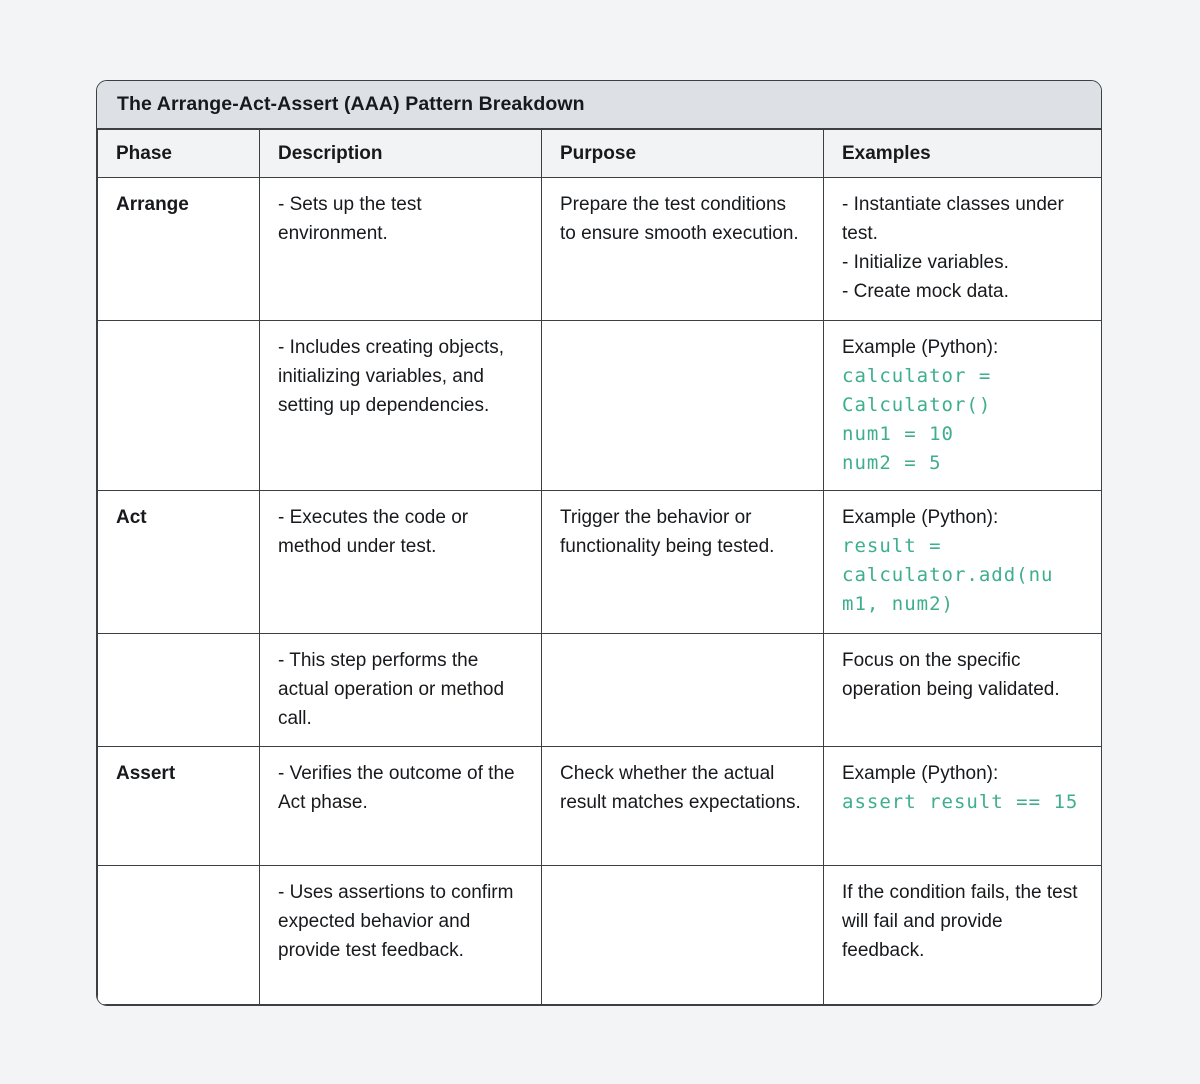 This screenshot has width=1200, height=1084. I want to click on phase-label: Arrange, so click(152, 204).